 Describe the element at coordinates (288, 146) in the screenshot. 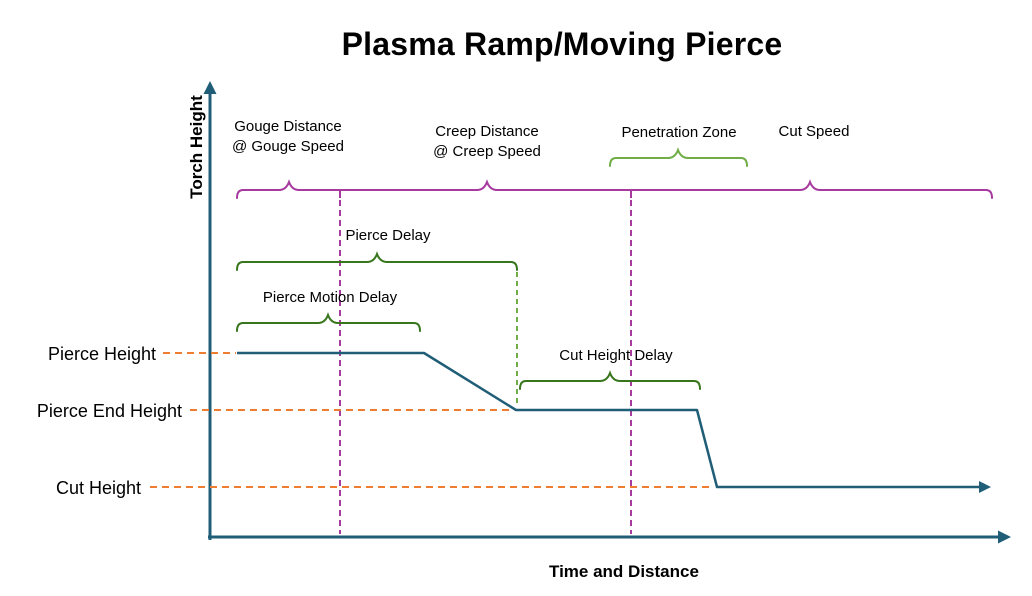

I see `gouge-distance-label-line2: @ Gouge Speed` at that location.